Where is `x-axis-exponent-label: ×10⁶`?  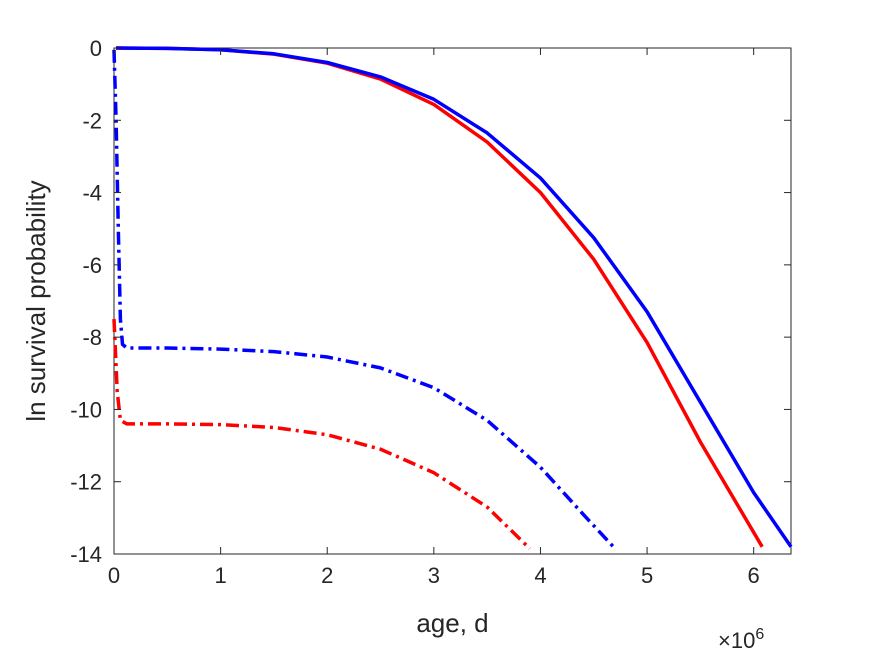
x-axis-exponent-label: ×10⁶ is located at coordinates (741, 639).